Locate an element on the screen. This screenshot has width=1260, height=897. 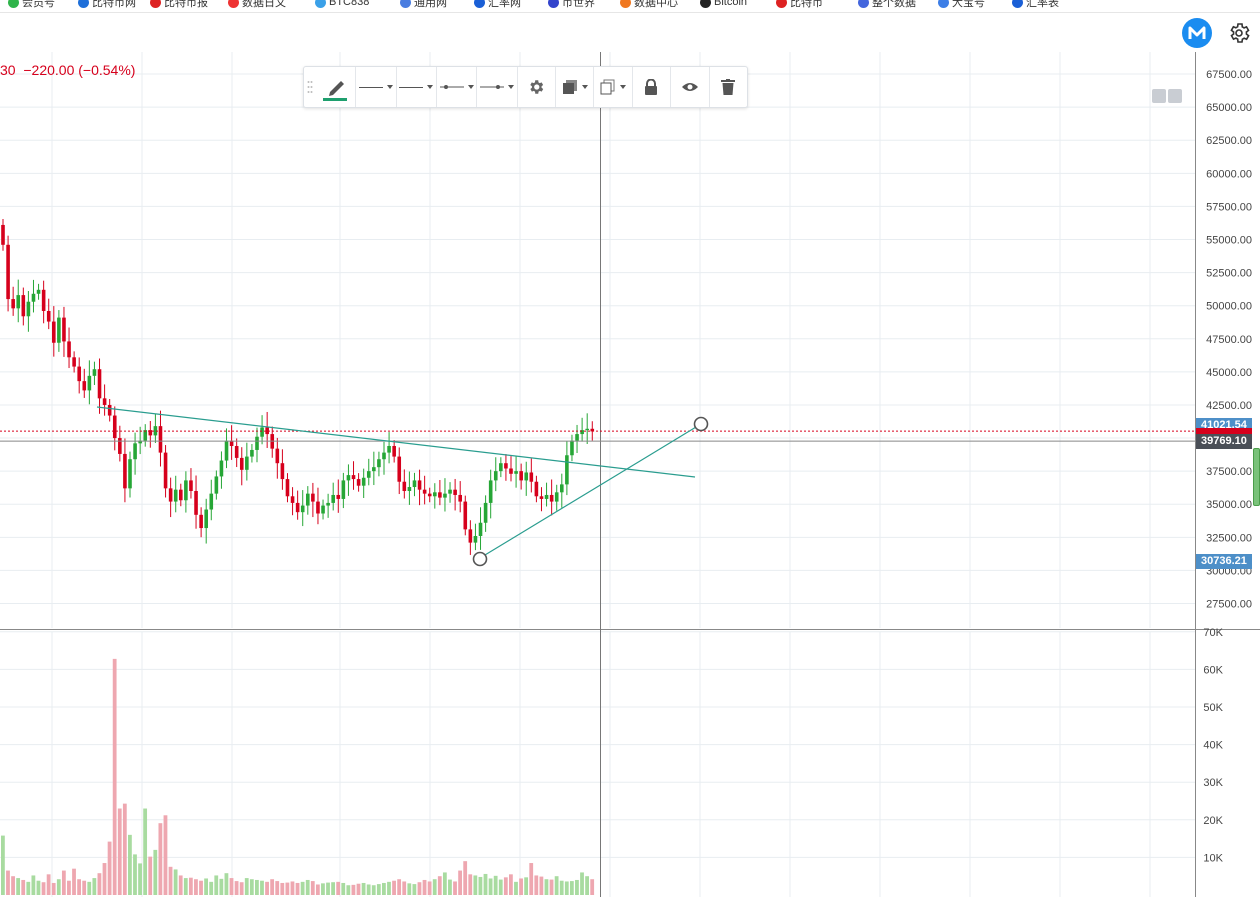
drag-handle-icon is located at coordinates (310, 87).